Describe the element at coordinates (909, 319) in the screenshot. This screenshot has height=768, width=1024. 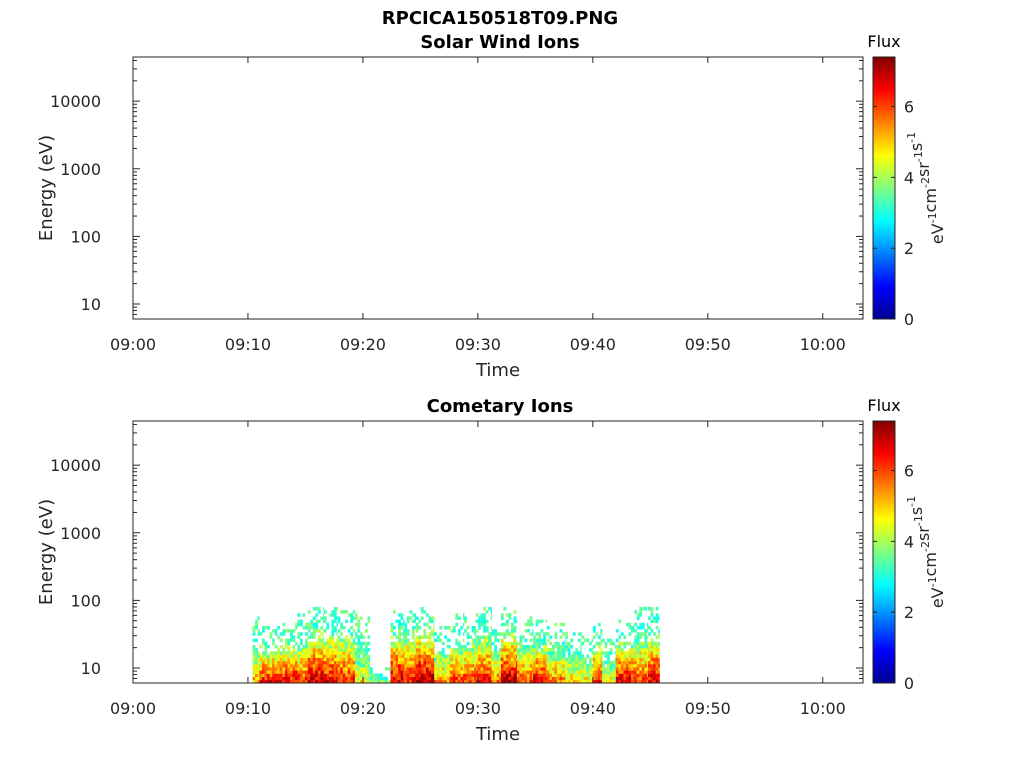
I see `colorbar-tick-label: 0` at that location.